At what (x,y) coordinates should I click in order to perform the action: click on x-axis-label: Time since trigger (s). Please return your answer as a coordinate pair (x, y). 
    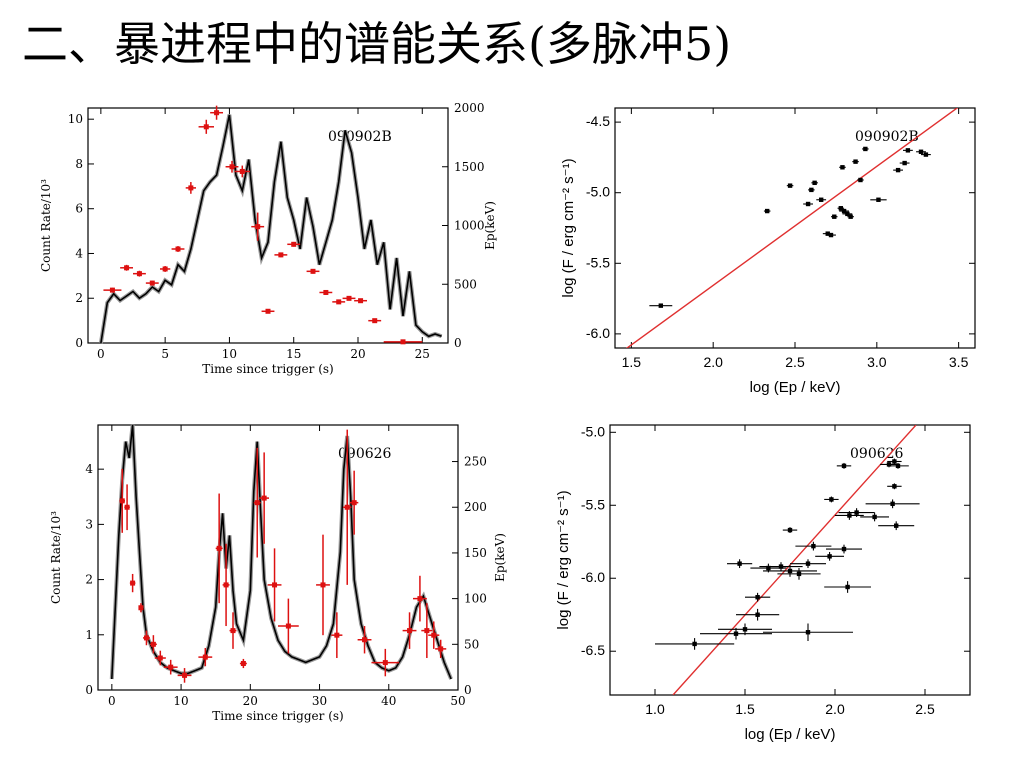
    Looking at the image, I should click on (277, 716).